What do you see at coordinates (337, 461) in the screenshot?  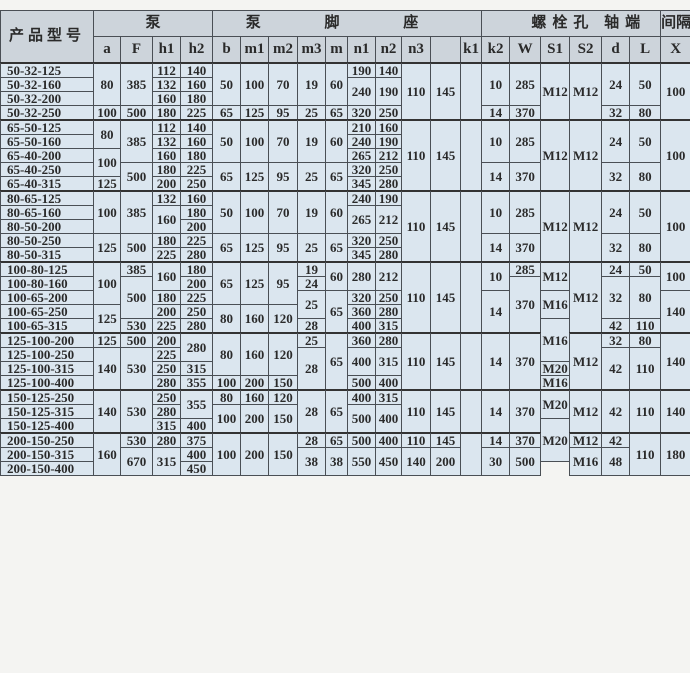 I see `table-cell: 38` at bounding box center [337, 461].